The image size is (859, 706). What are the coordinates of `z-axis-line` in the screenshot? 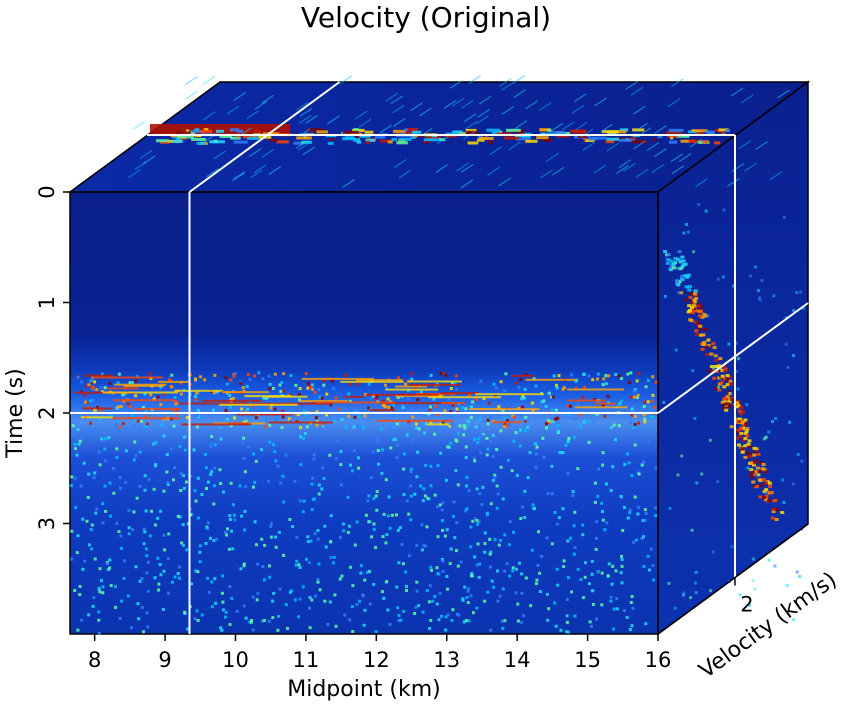 It's located at (733, 579).